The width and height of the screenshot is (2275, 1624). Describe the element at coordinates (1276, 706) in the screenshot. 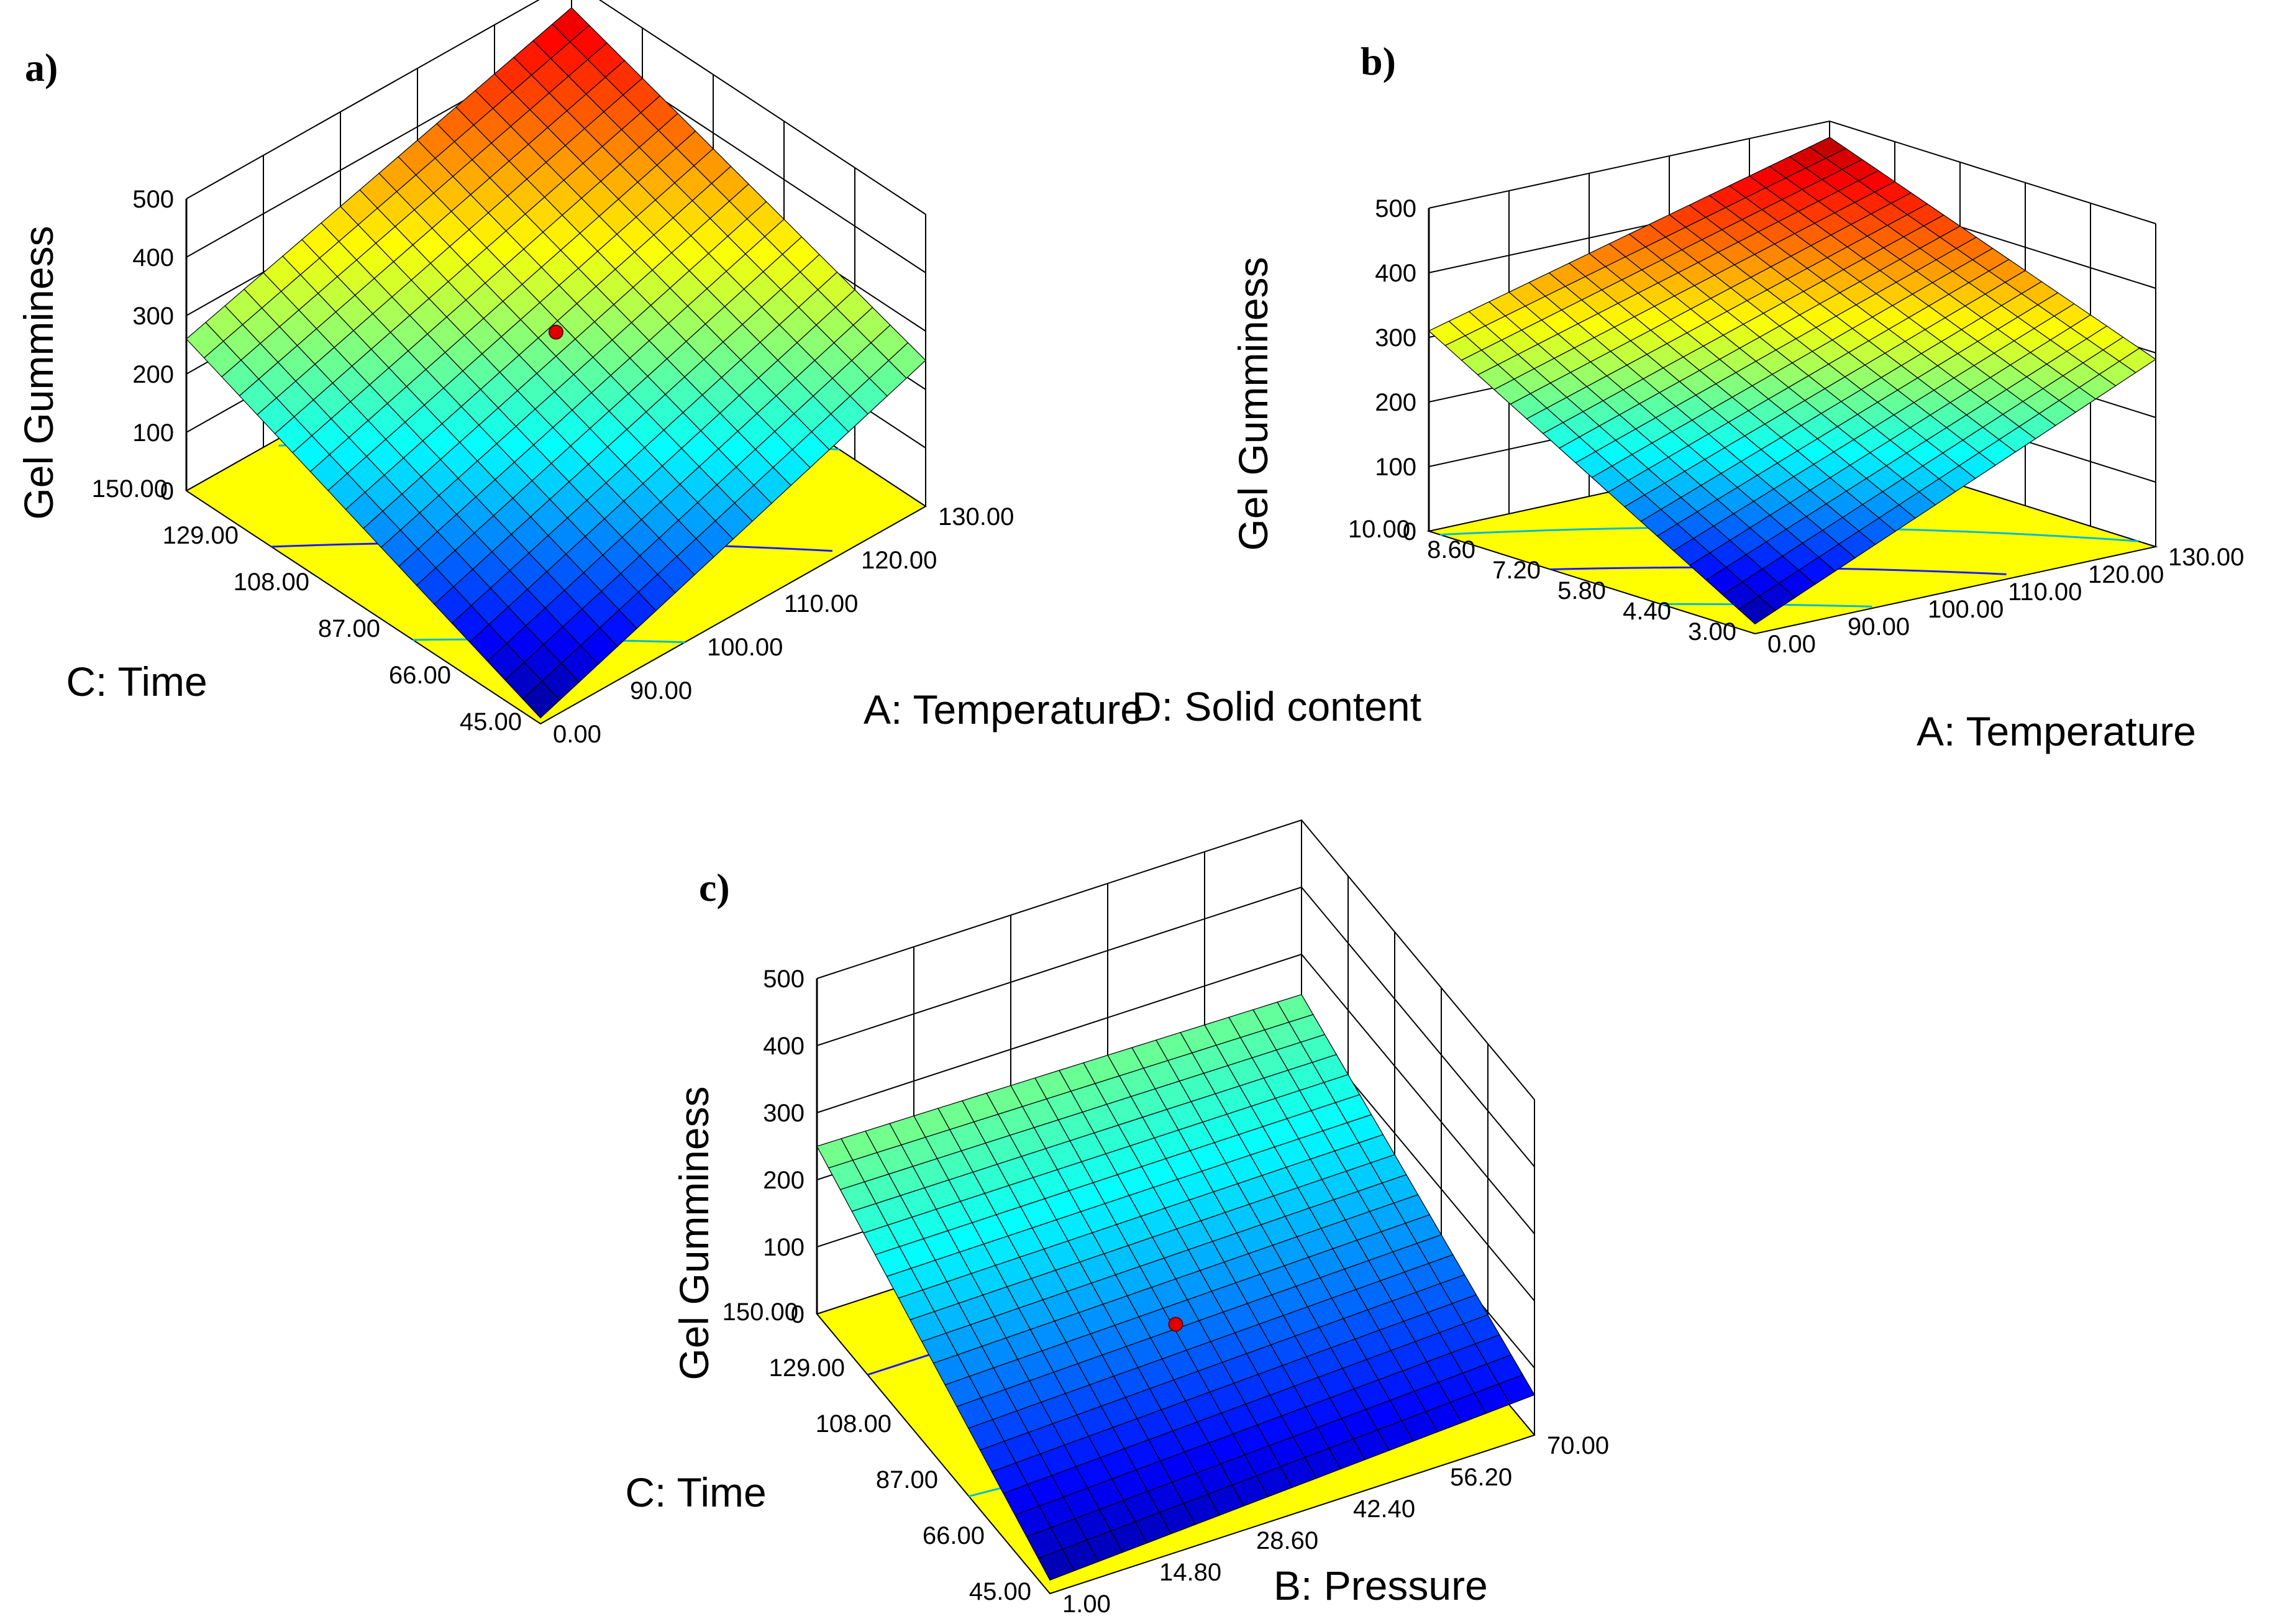

I see `y-axis-title: D: Solid content` at that location.